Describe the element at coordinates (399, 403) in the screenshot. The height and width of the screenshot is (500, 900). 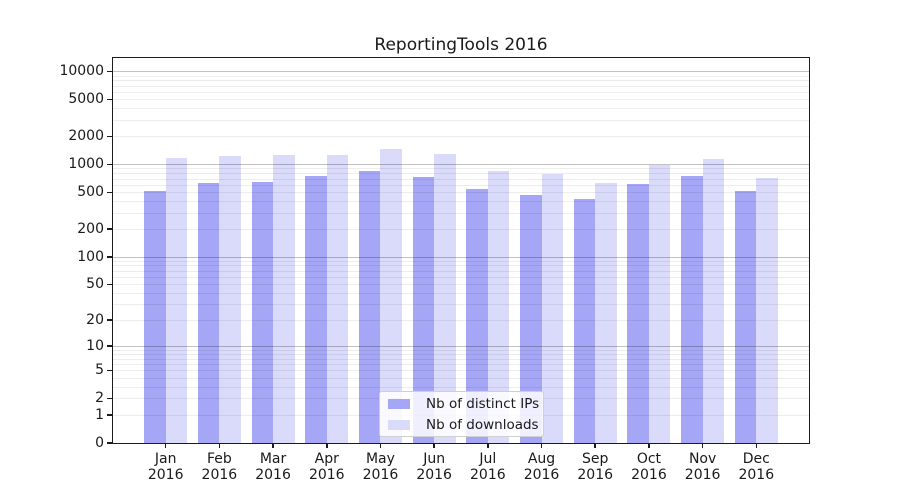
I see `legend-swatch-distinct-ips` at that location.